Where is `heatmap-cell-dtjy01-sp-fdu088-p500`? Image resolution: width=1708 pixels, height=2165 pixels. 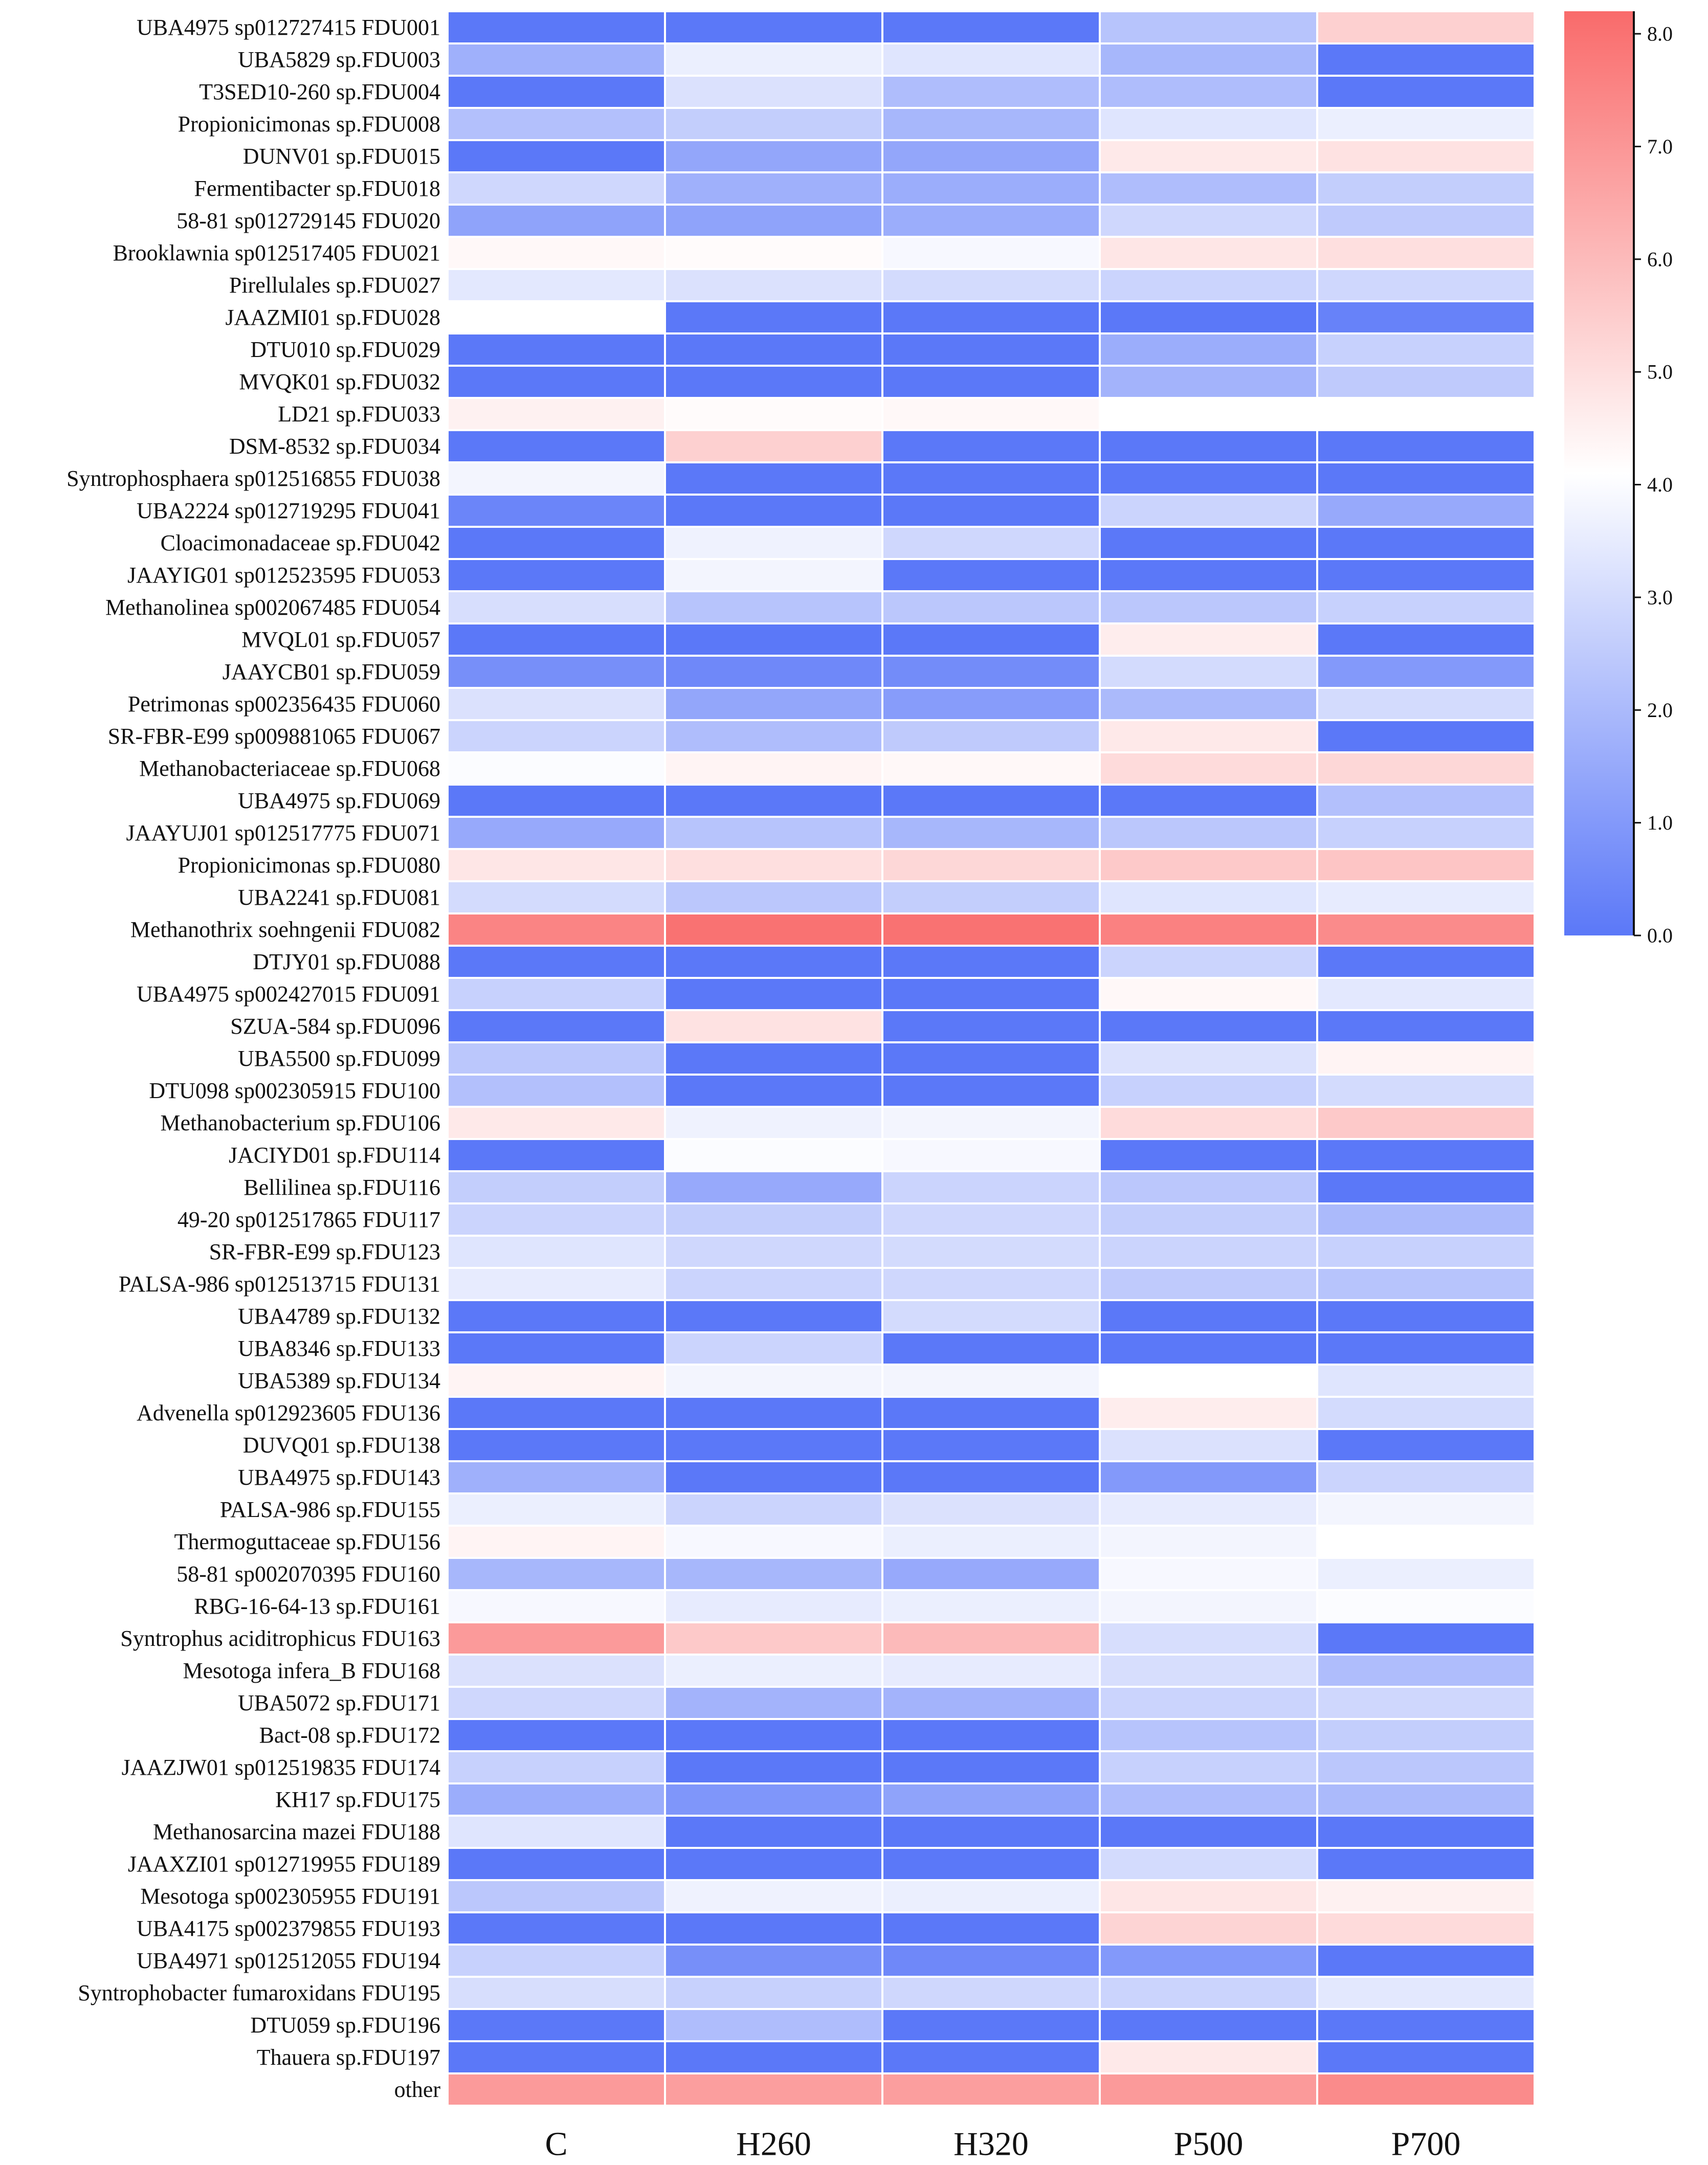 heatmap-cell-dtjy01-sp-fdu088-p500 is located at coordinates (1208, 962).